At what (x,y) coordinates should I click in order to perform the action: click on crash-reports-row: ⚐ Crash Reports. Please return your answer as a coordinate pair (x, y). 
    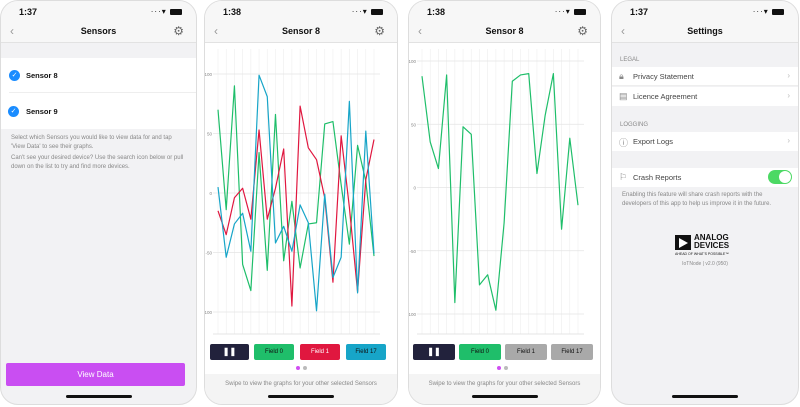
    Looking at the image, I should click on (705, 177).